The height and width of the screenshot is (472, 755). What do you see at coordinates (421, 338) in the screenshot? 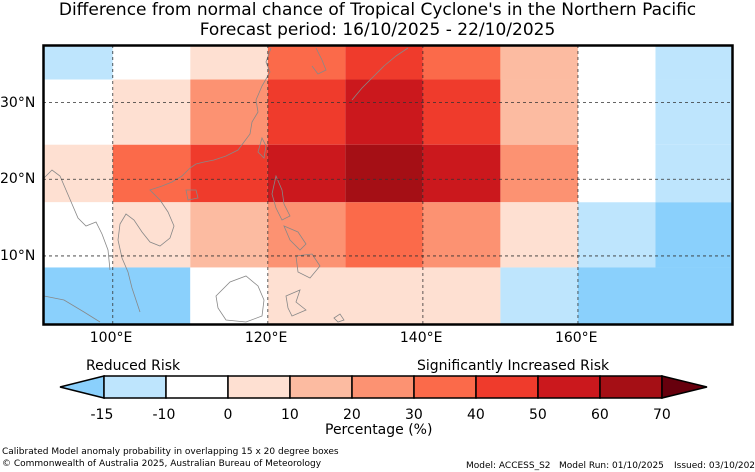
I see `lon-label-140: 140°E` at bounding box center [421, 338].